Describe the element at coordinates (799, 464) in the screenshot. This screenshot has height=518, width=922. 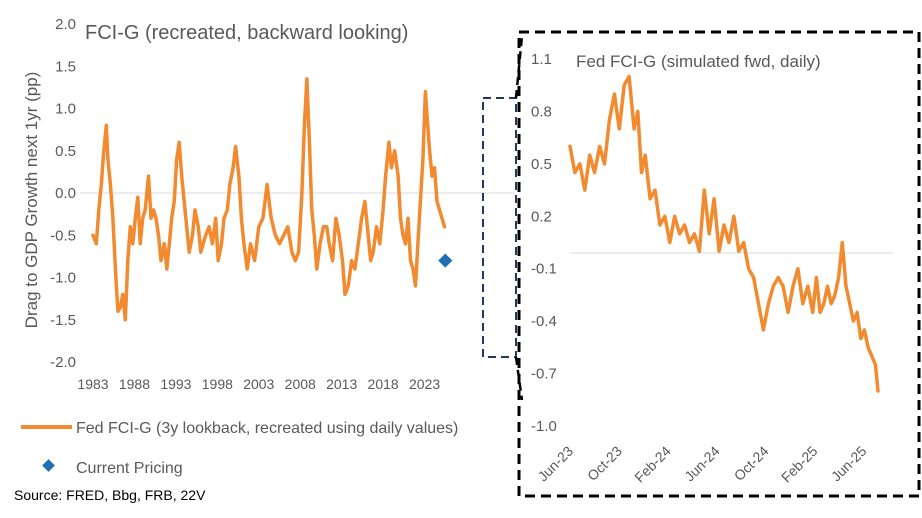
I see `right-x-tick-label: Feb-25` at that location.